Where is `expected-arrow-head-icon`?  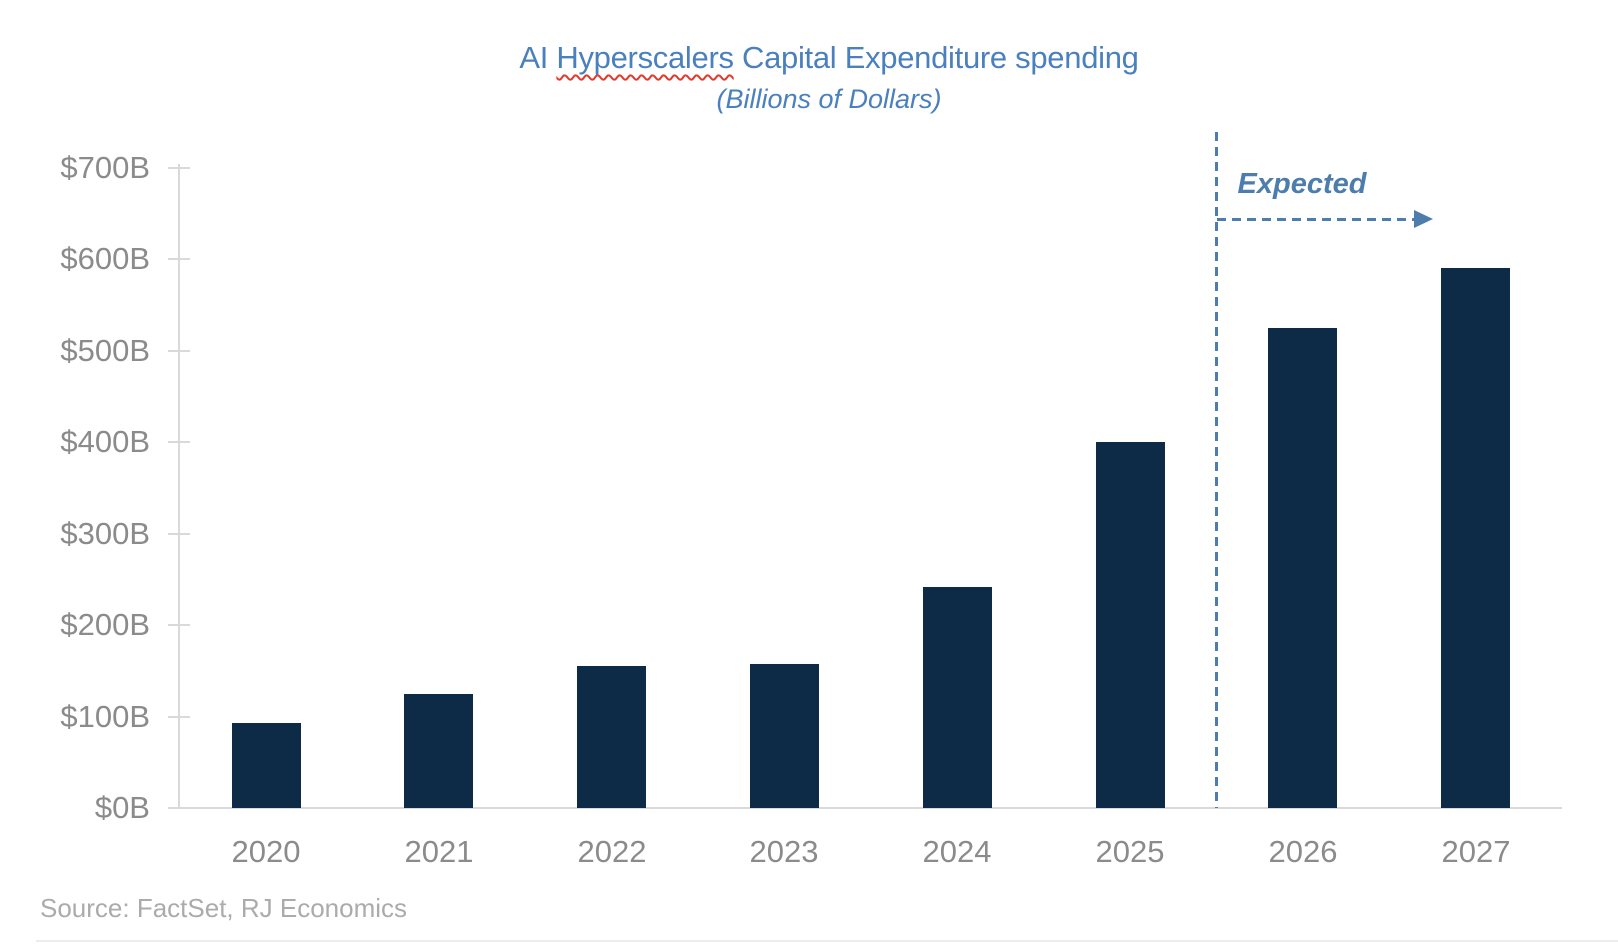
expected-arrow-head-icon is located at coordinates (1423, 219).